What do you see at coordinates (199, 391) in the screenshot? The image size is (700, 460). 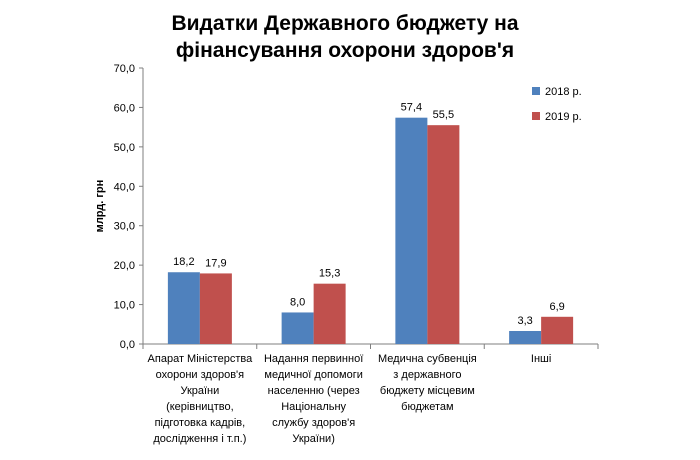 I see `x-category-label-line: України` at bounding box center [199, 391].